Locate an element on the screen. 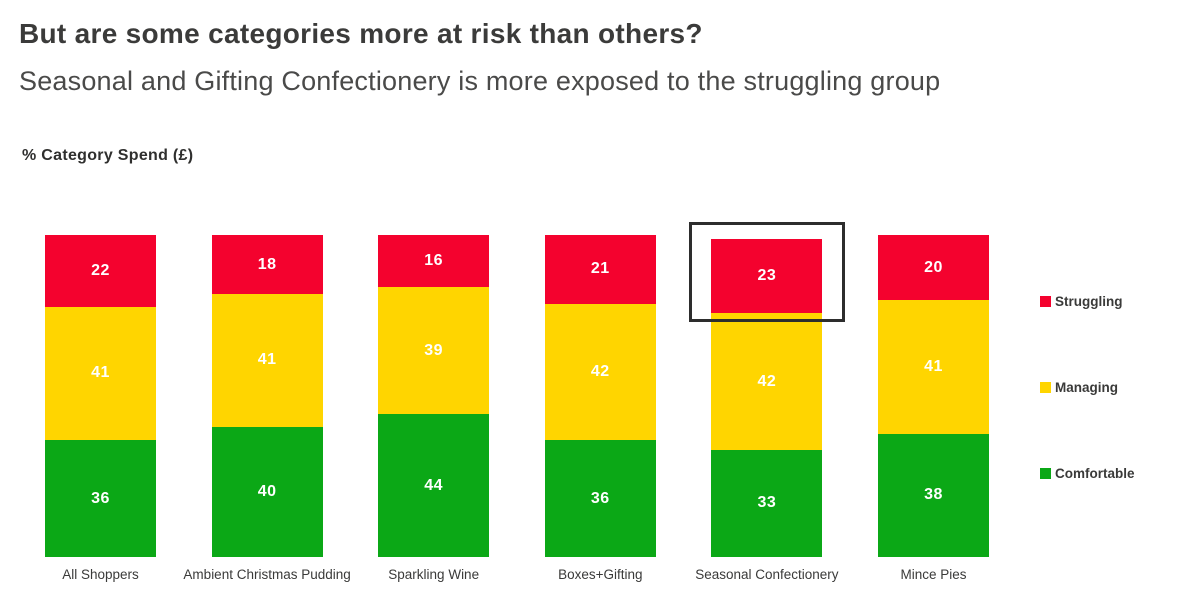 The height and width of the screenshot is (599, 1179). segment-value-label: 16 is located at coordinates (434, 261).